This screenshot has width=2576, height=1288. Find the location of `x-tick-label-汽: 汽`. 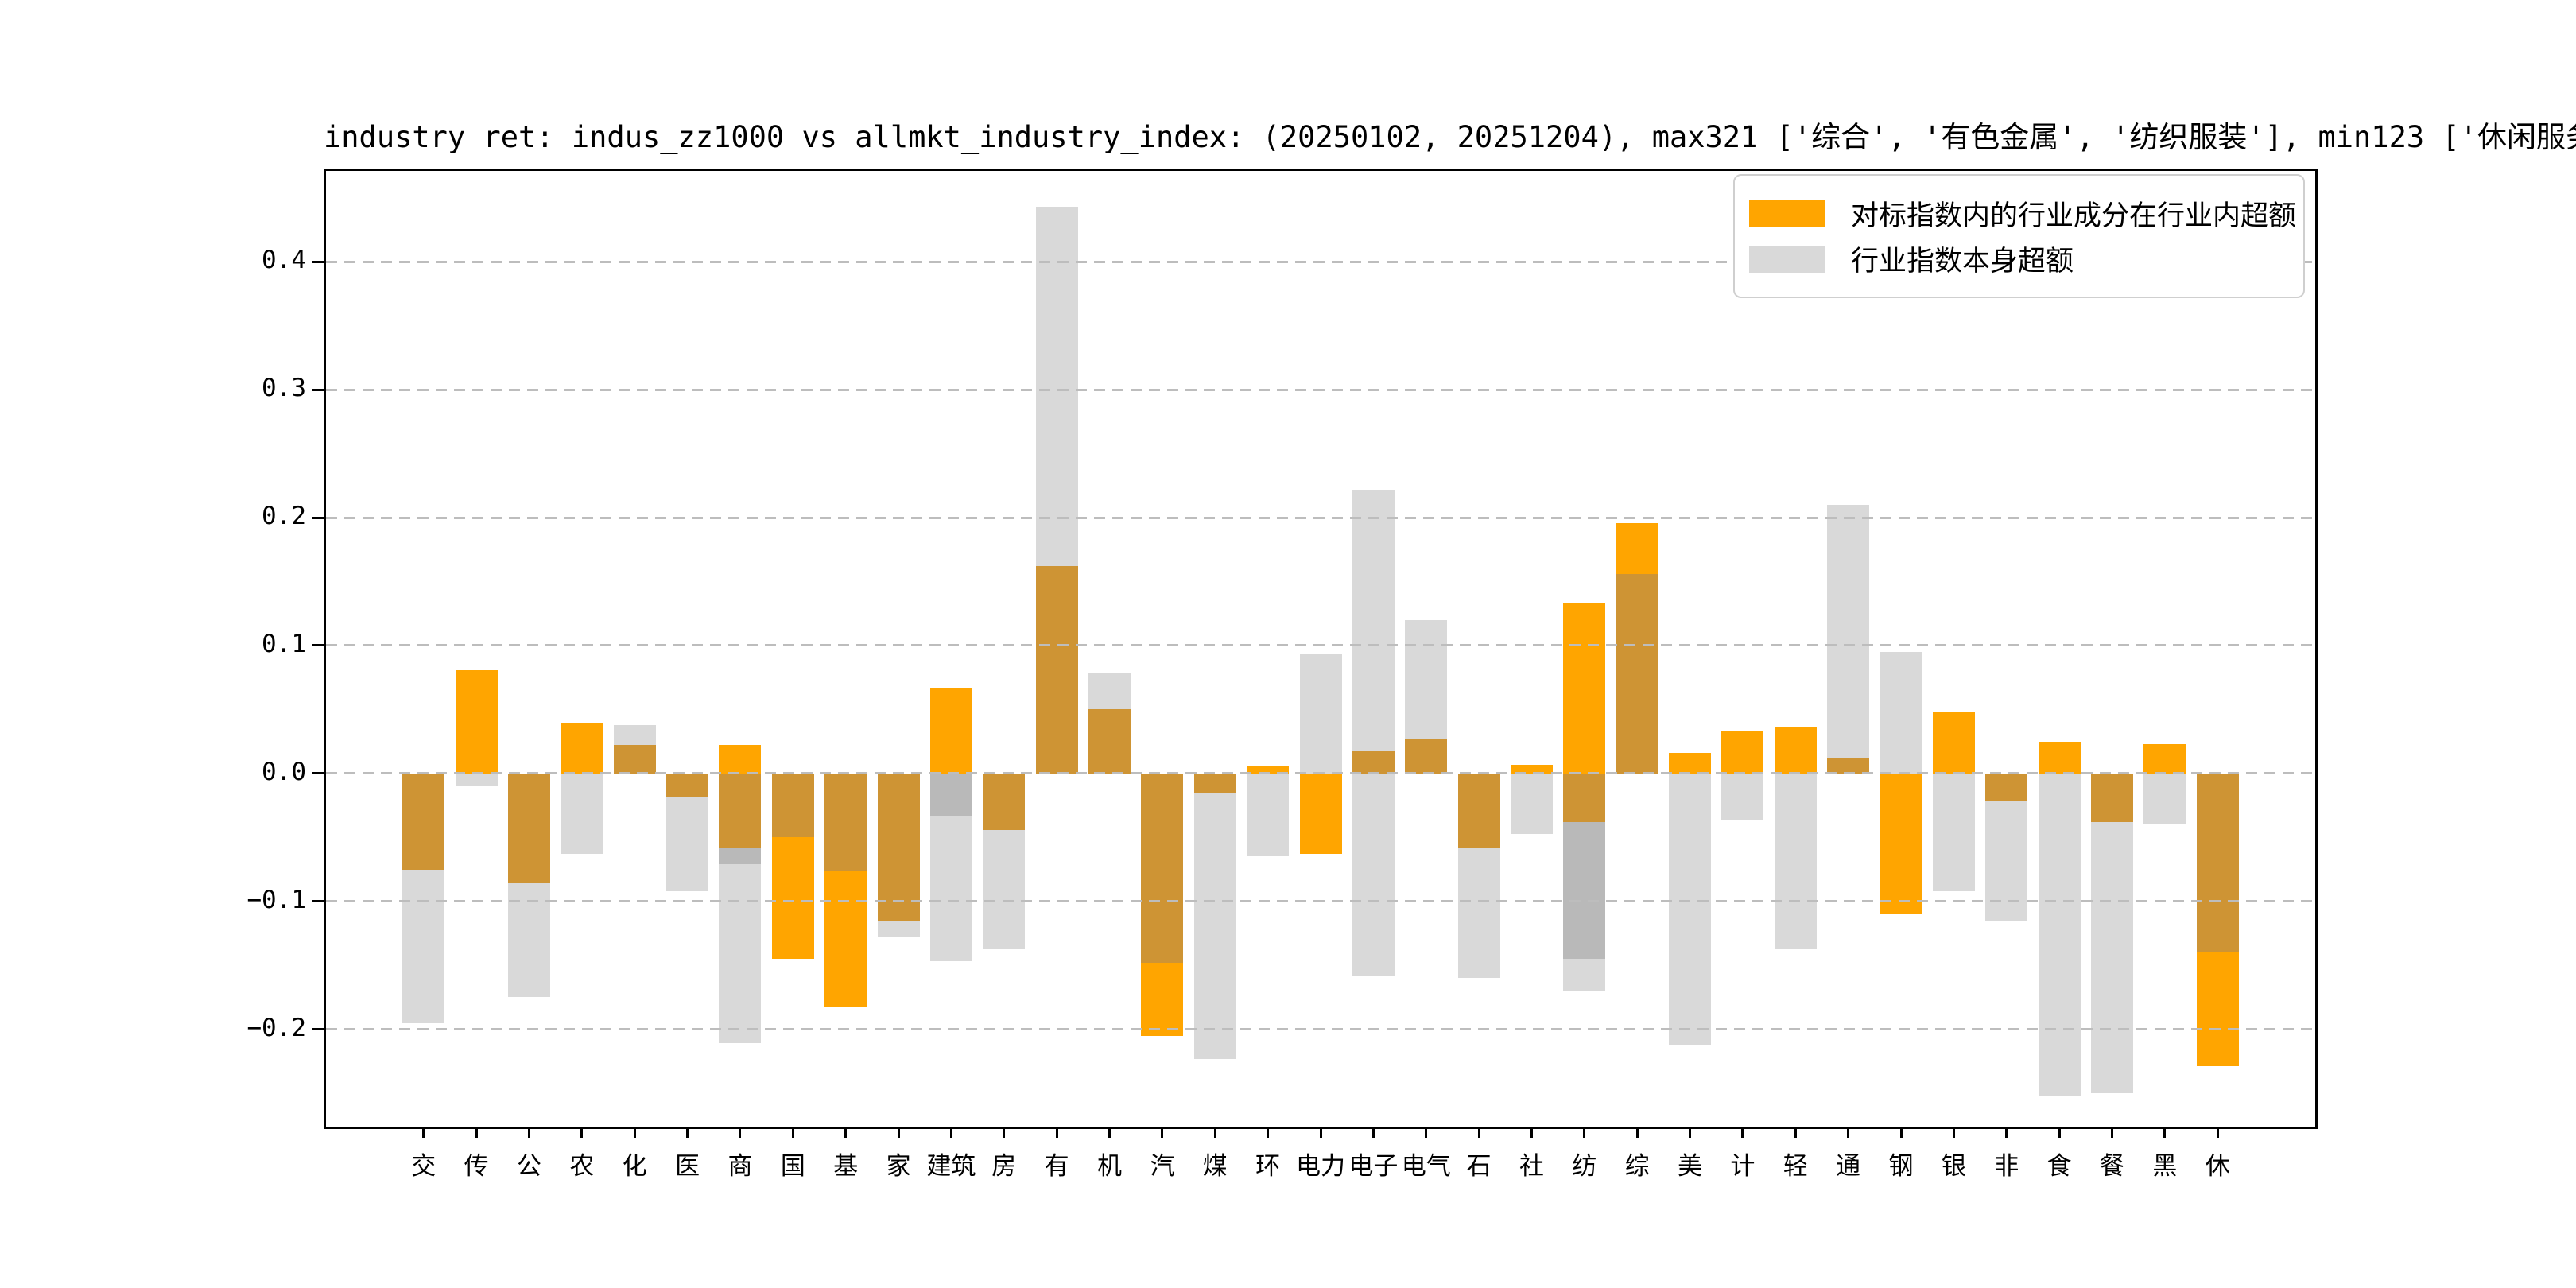

x-tick-label-汽: 汽 is located at coordinates (1163, 1167).